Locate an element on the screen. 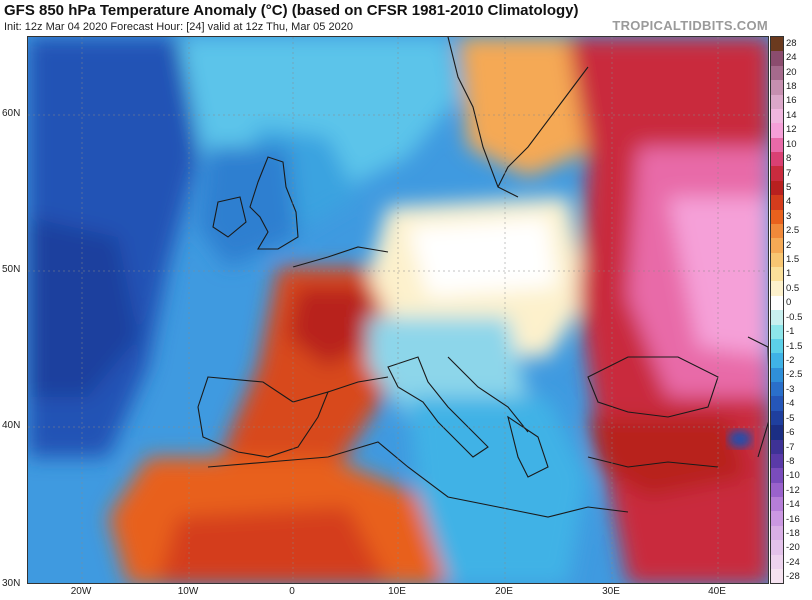 The height and width of the screenshot is (600, 812). lon-label-10e: 10E is located at coordinates (397, 591).